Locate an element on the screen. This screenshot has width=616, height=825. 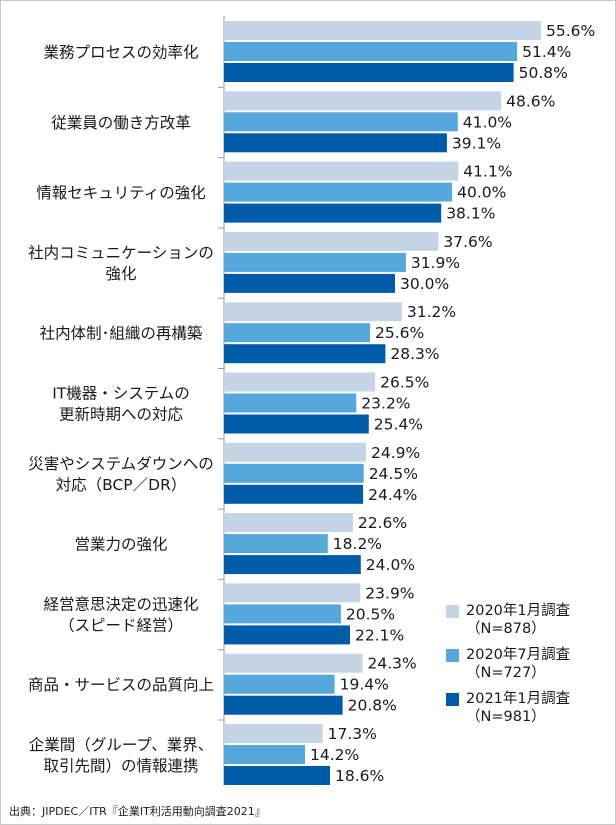
value-label: 14.2% is located at coordinates (334, 755).